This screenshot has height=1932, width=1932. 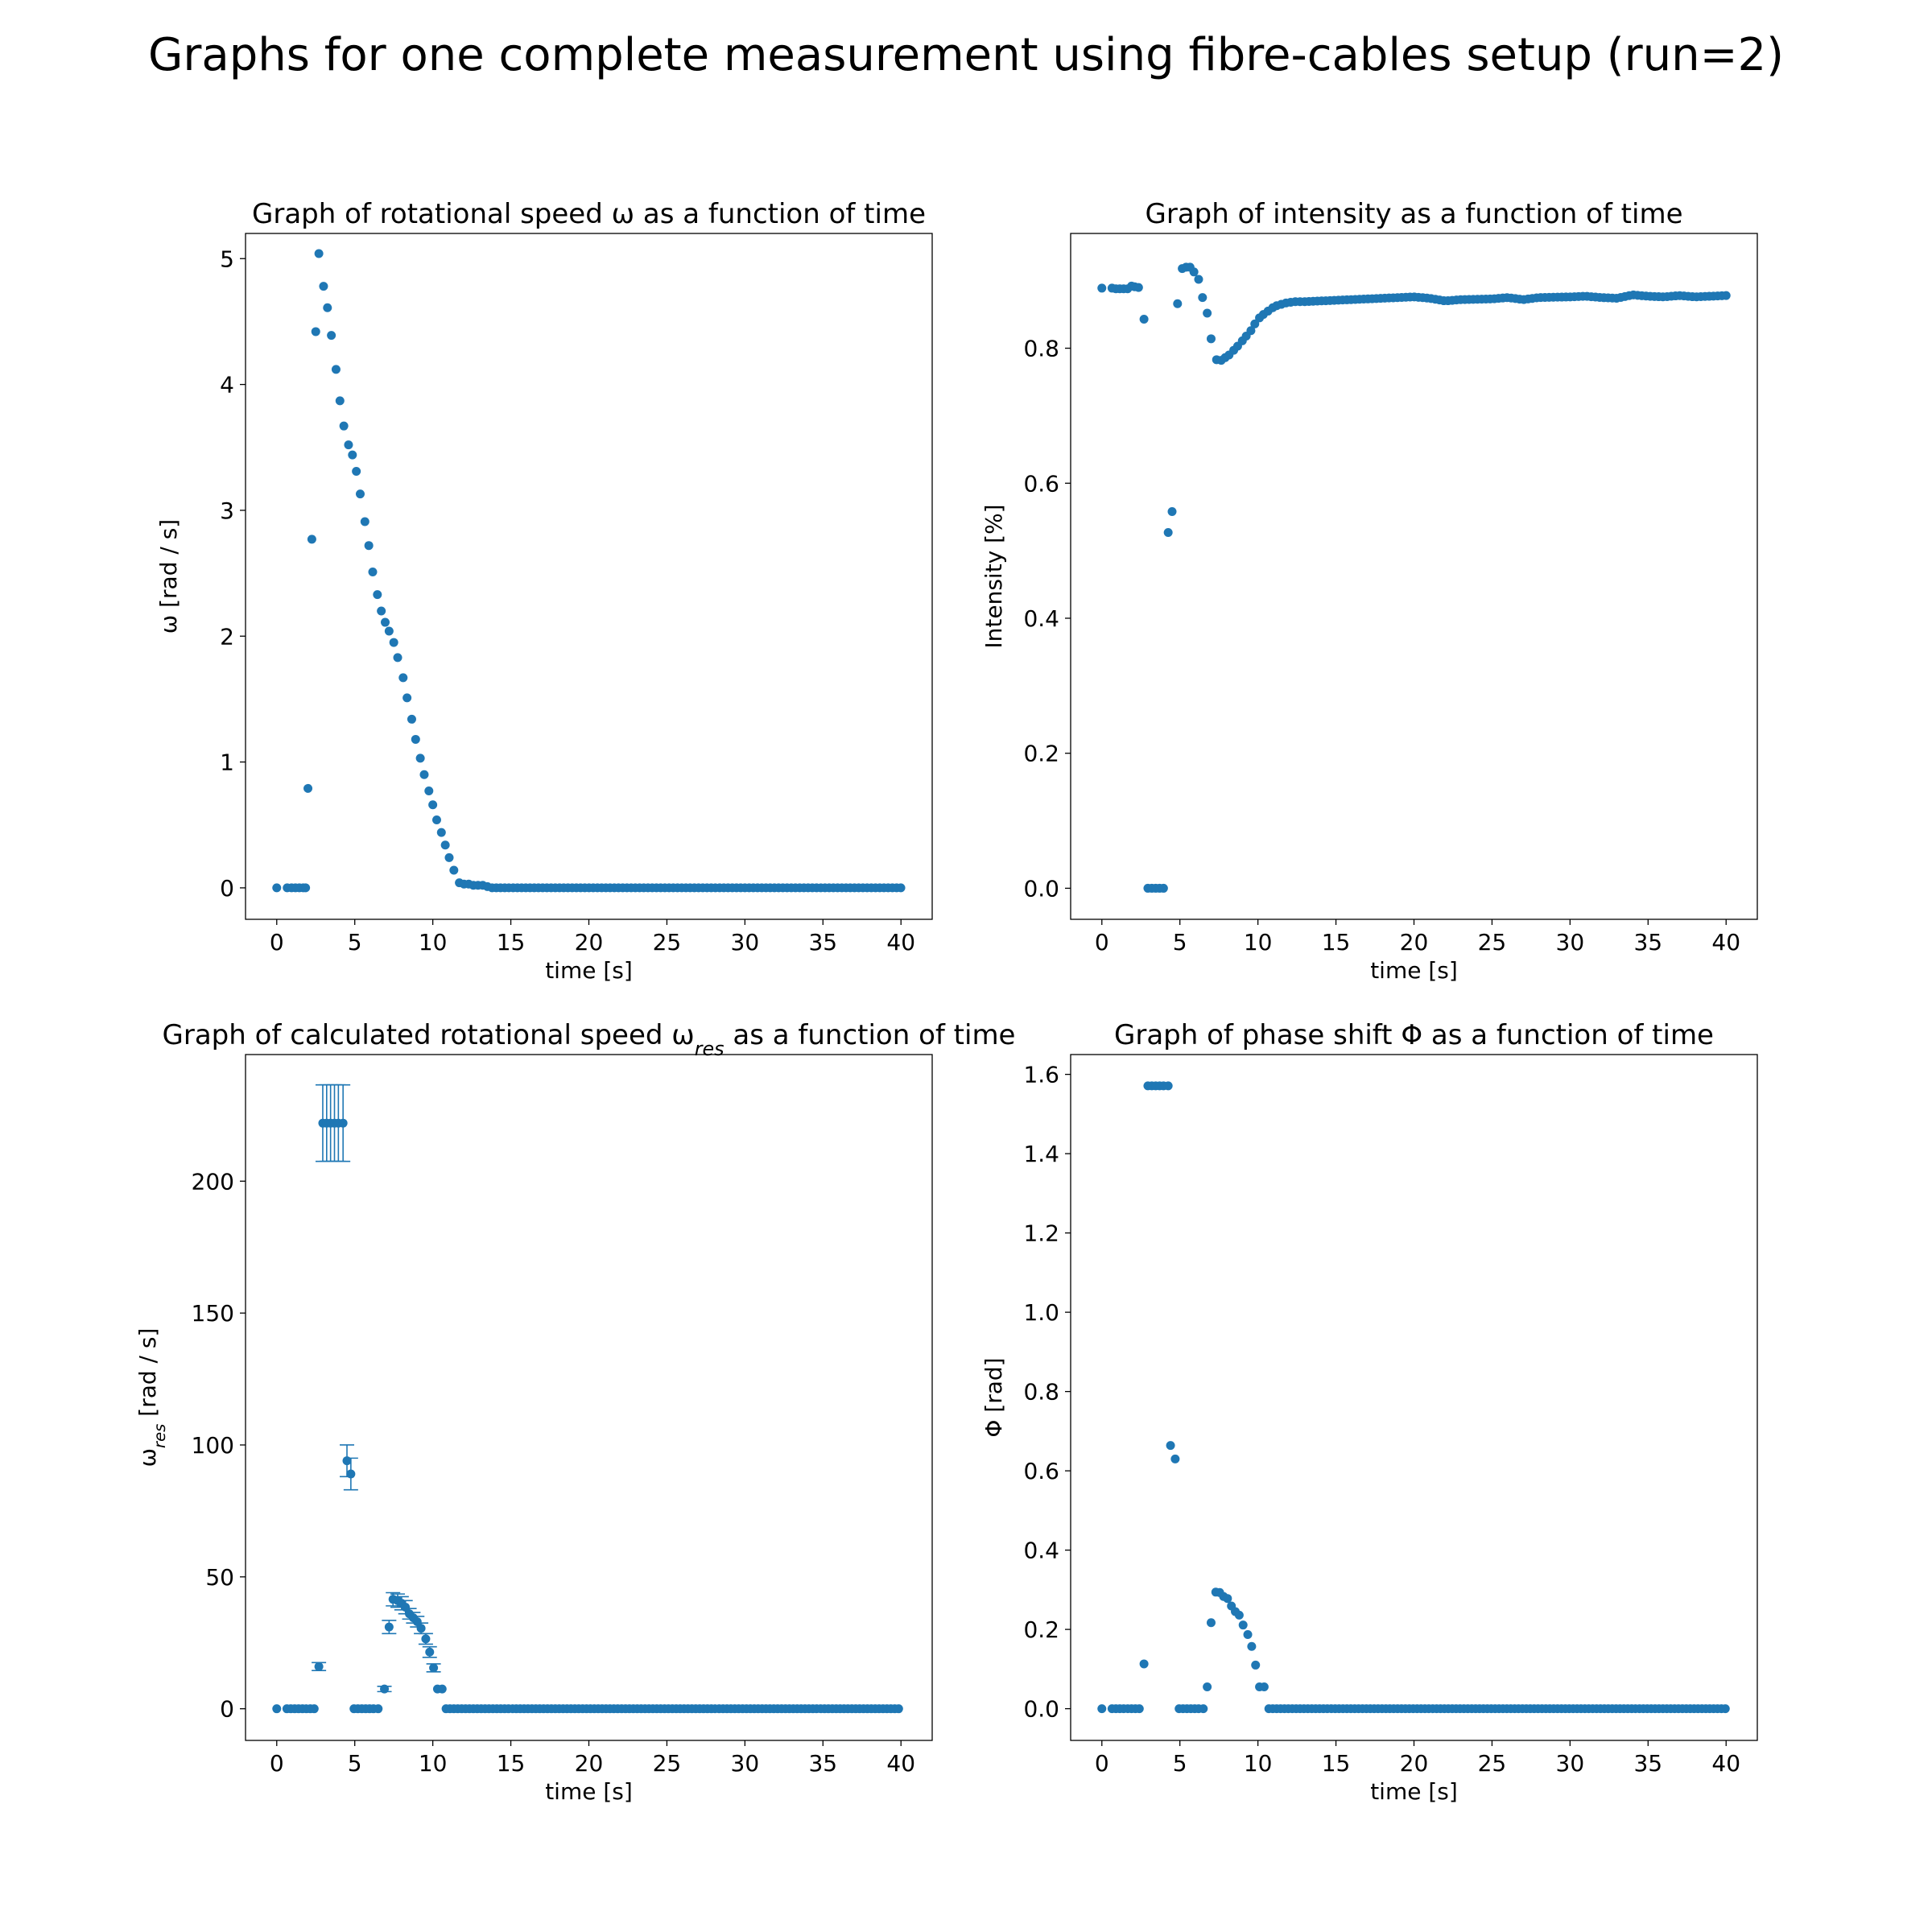 What do you see at coordinates (993, 1397) in the screenshot?
I see `y-axis-label: Φ [rad]` at bounding box center [993, 1397].